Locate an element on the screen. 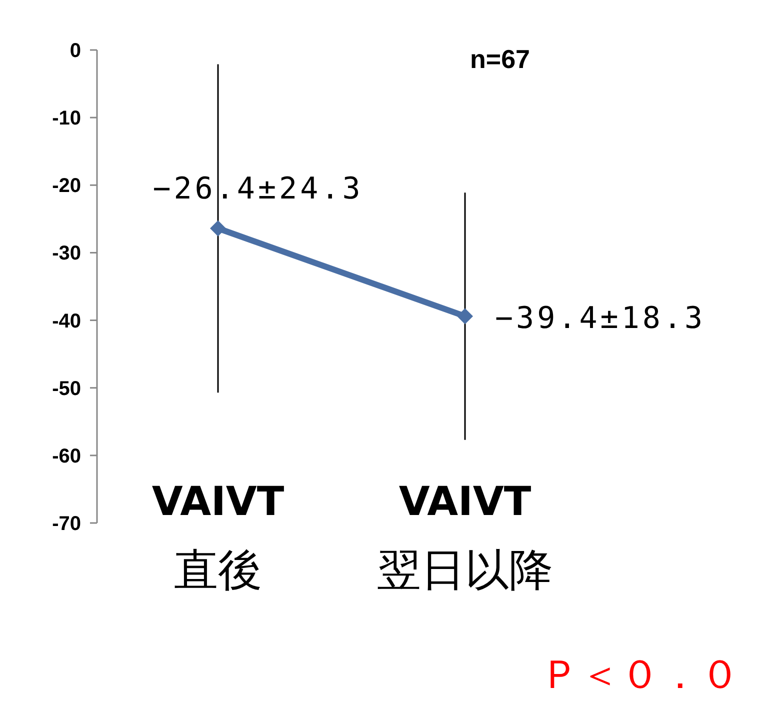 The height and width of the screenshot is (710, 759). y-tick-label: -10 is located at coordinates (66, 119).